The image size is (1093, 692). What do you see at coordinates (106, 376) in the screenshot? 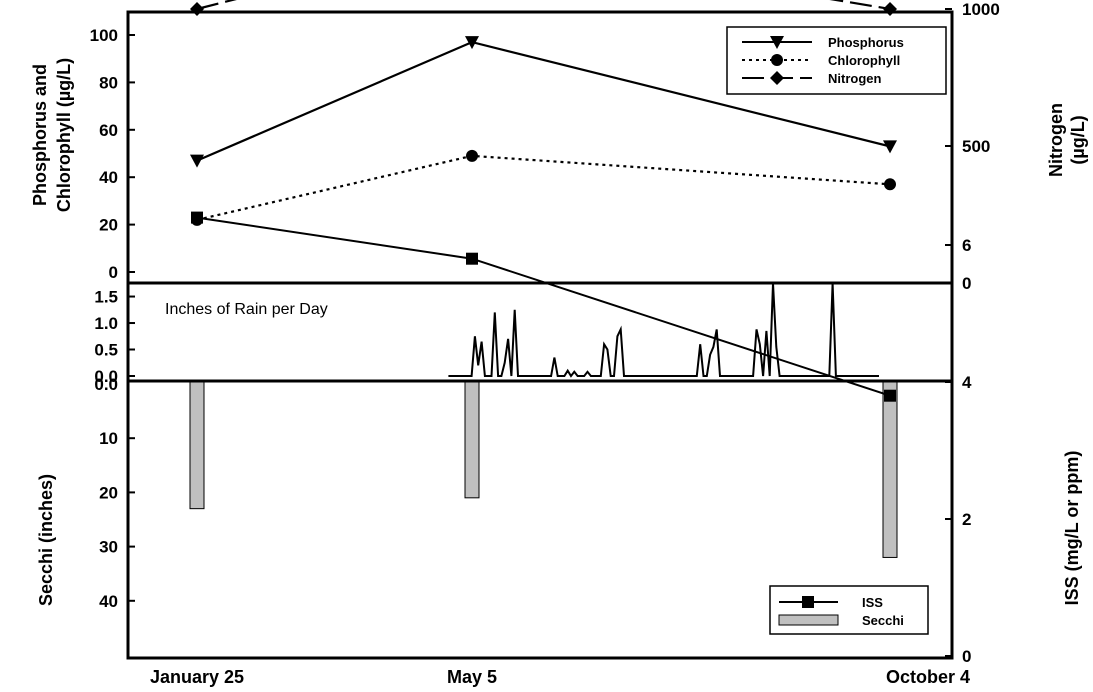
I see `rain-tick-label: 0.0` at bounding box center [106, 376].